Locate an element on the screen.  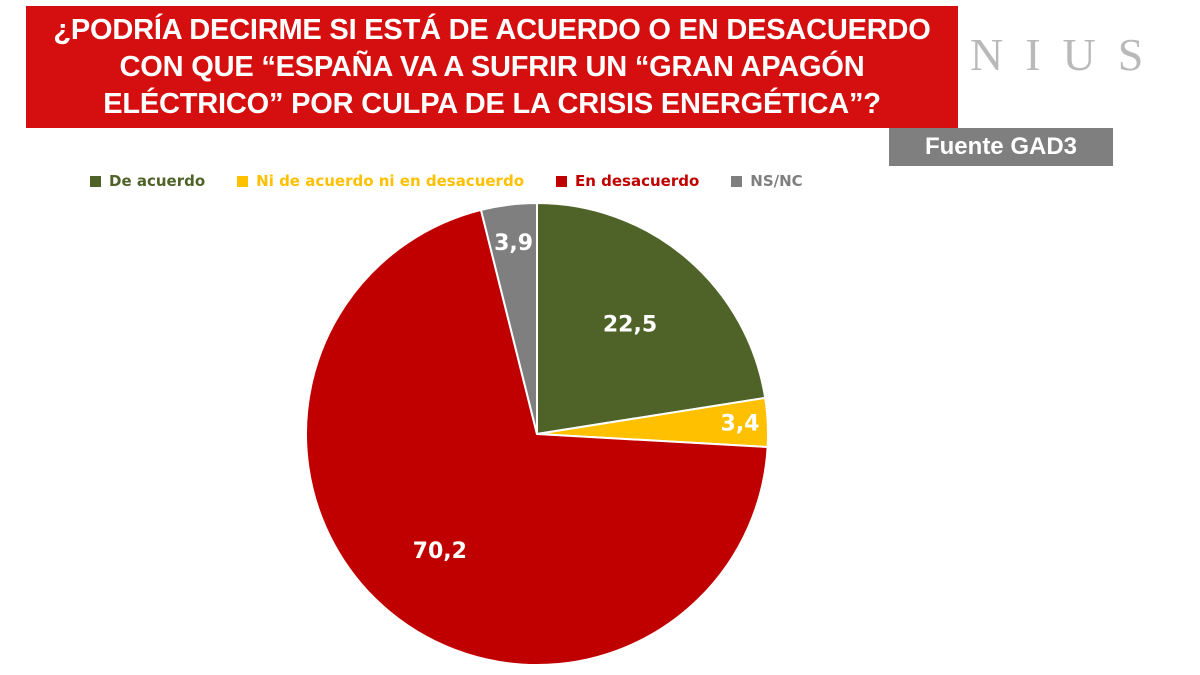
legend-item: Ni de acuerdo ni en desacuerdo is located at coordinates (380, 181).